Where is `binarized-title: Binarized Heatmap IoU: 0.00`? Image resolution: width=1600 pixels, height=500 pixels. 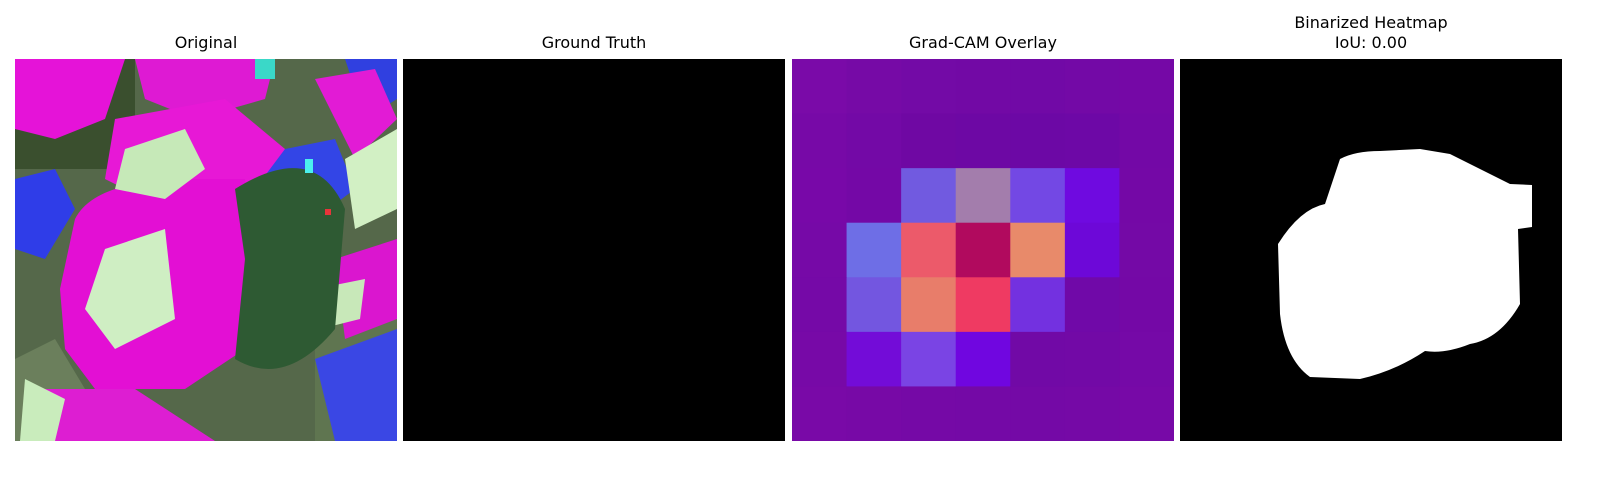
binarized-title: Binarized Heatmap IoU: 0.00 is located at coordinates (1371, 33).